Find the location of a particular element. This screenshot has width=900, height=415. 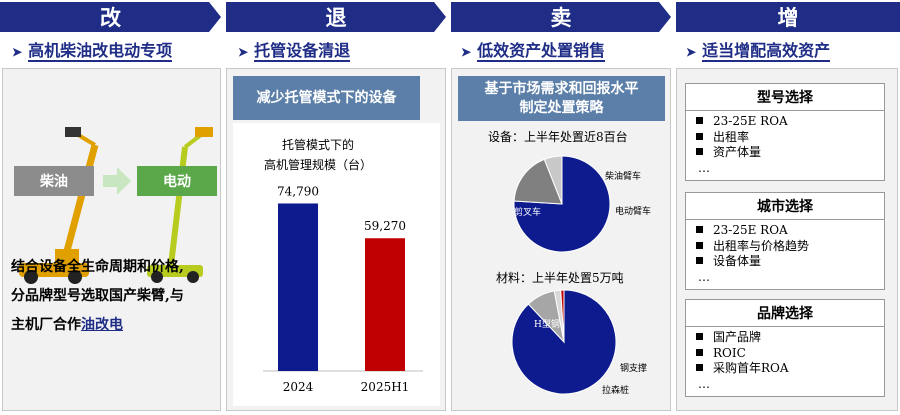

banner-label: 退 is located at coordinates (336, 17).